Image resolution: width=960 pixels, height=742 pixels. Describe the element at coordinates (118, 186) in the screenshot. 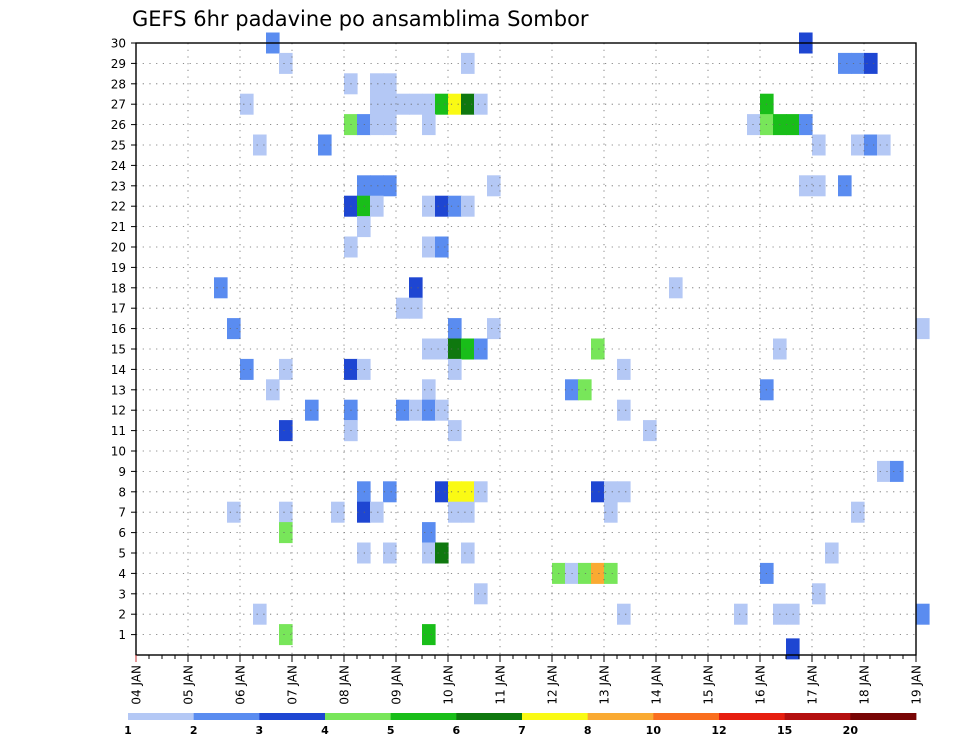

I see `y-tick-label: 23` at that location.